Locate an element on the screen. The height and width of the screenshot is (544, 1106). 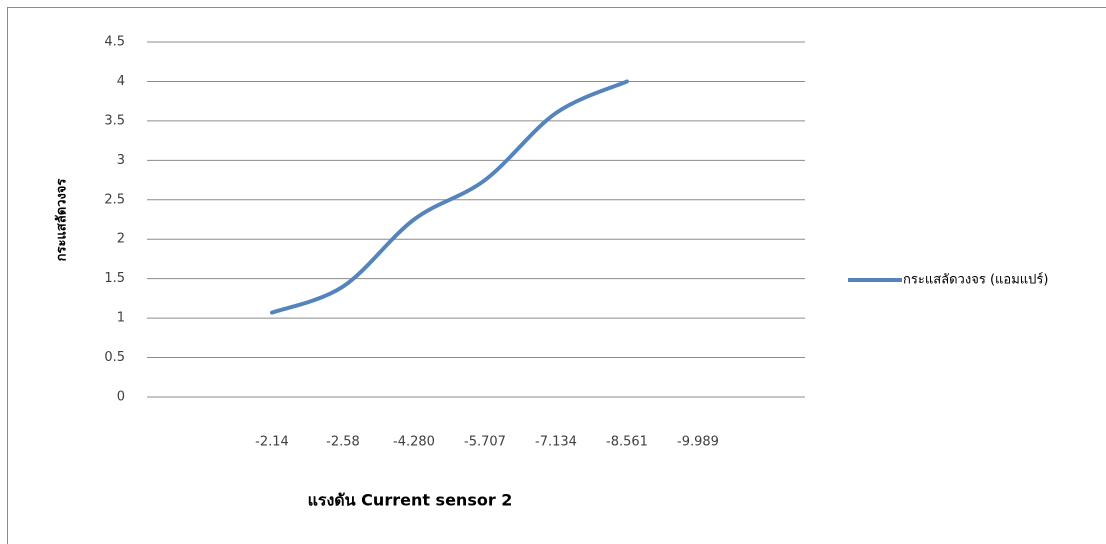
data-line is located at coordinates (449, 197).